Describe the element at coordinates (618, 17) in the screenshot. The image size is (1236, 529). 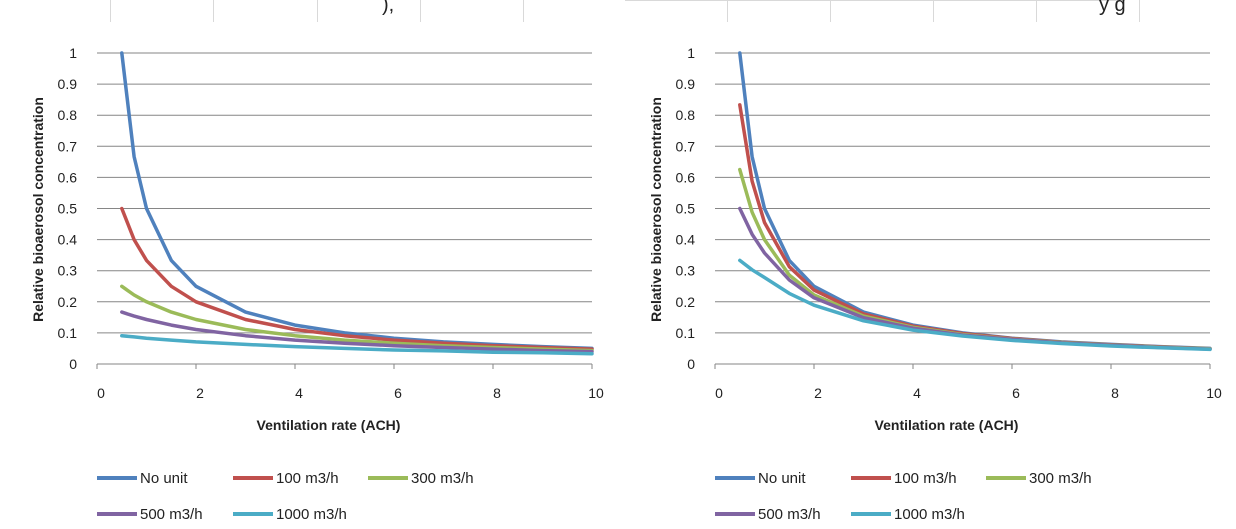
I see `spreadsheet-column-strip: ), y g` at that location.